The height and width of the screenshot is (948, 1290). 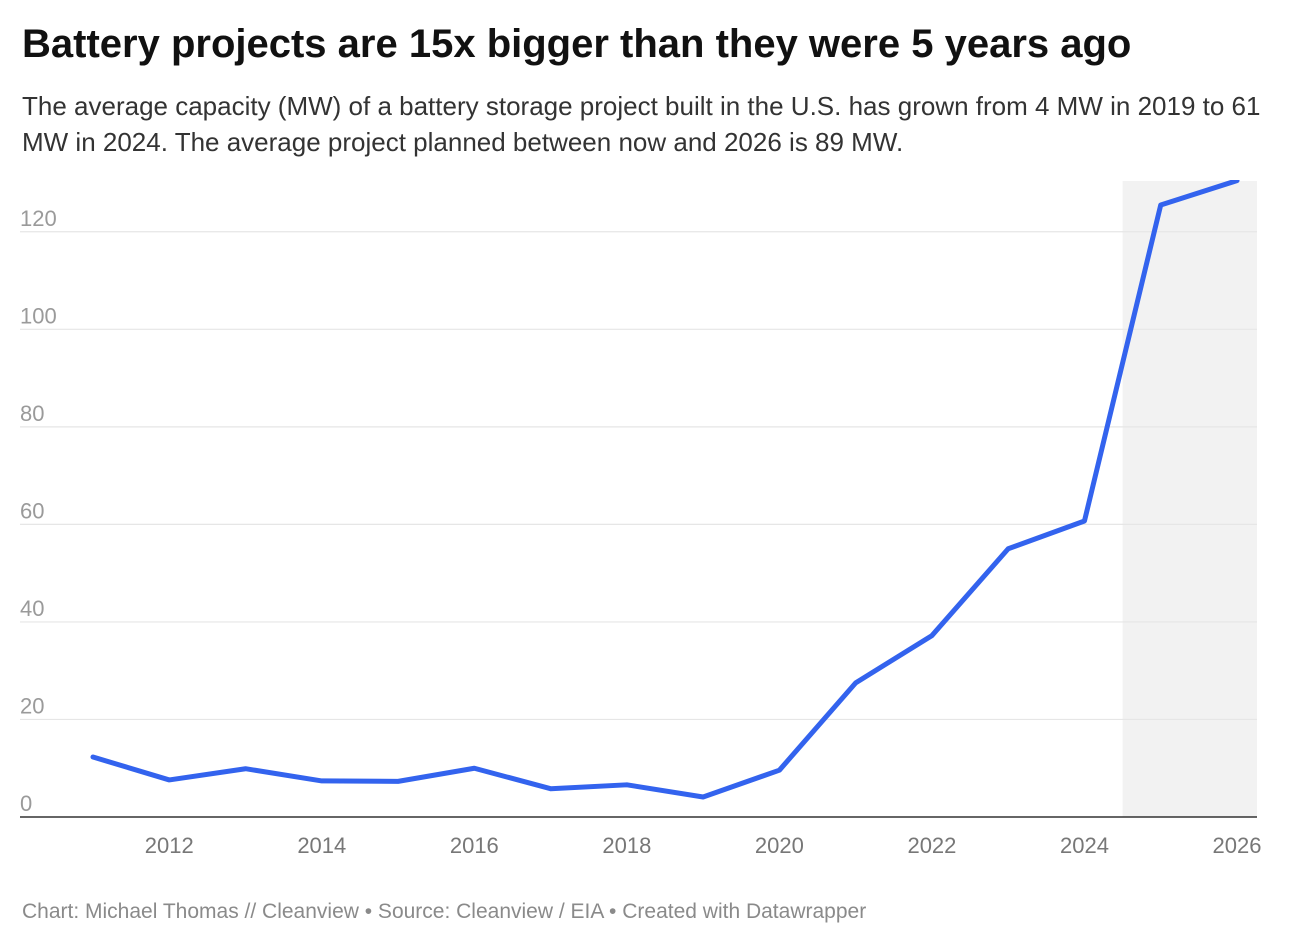 I want to click on x-tick-label: 2024, so click(x=1084, y=845).